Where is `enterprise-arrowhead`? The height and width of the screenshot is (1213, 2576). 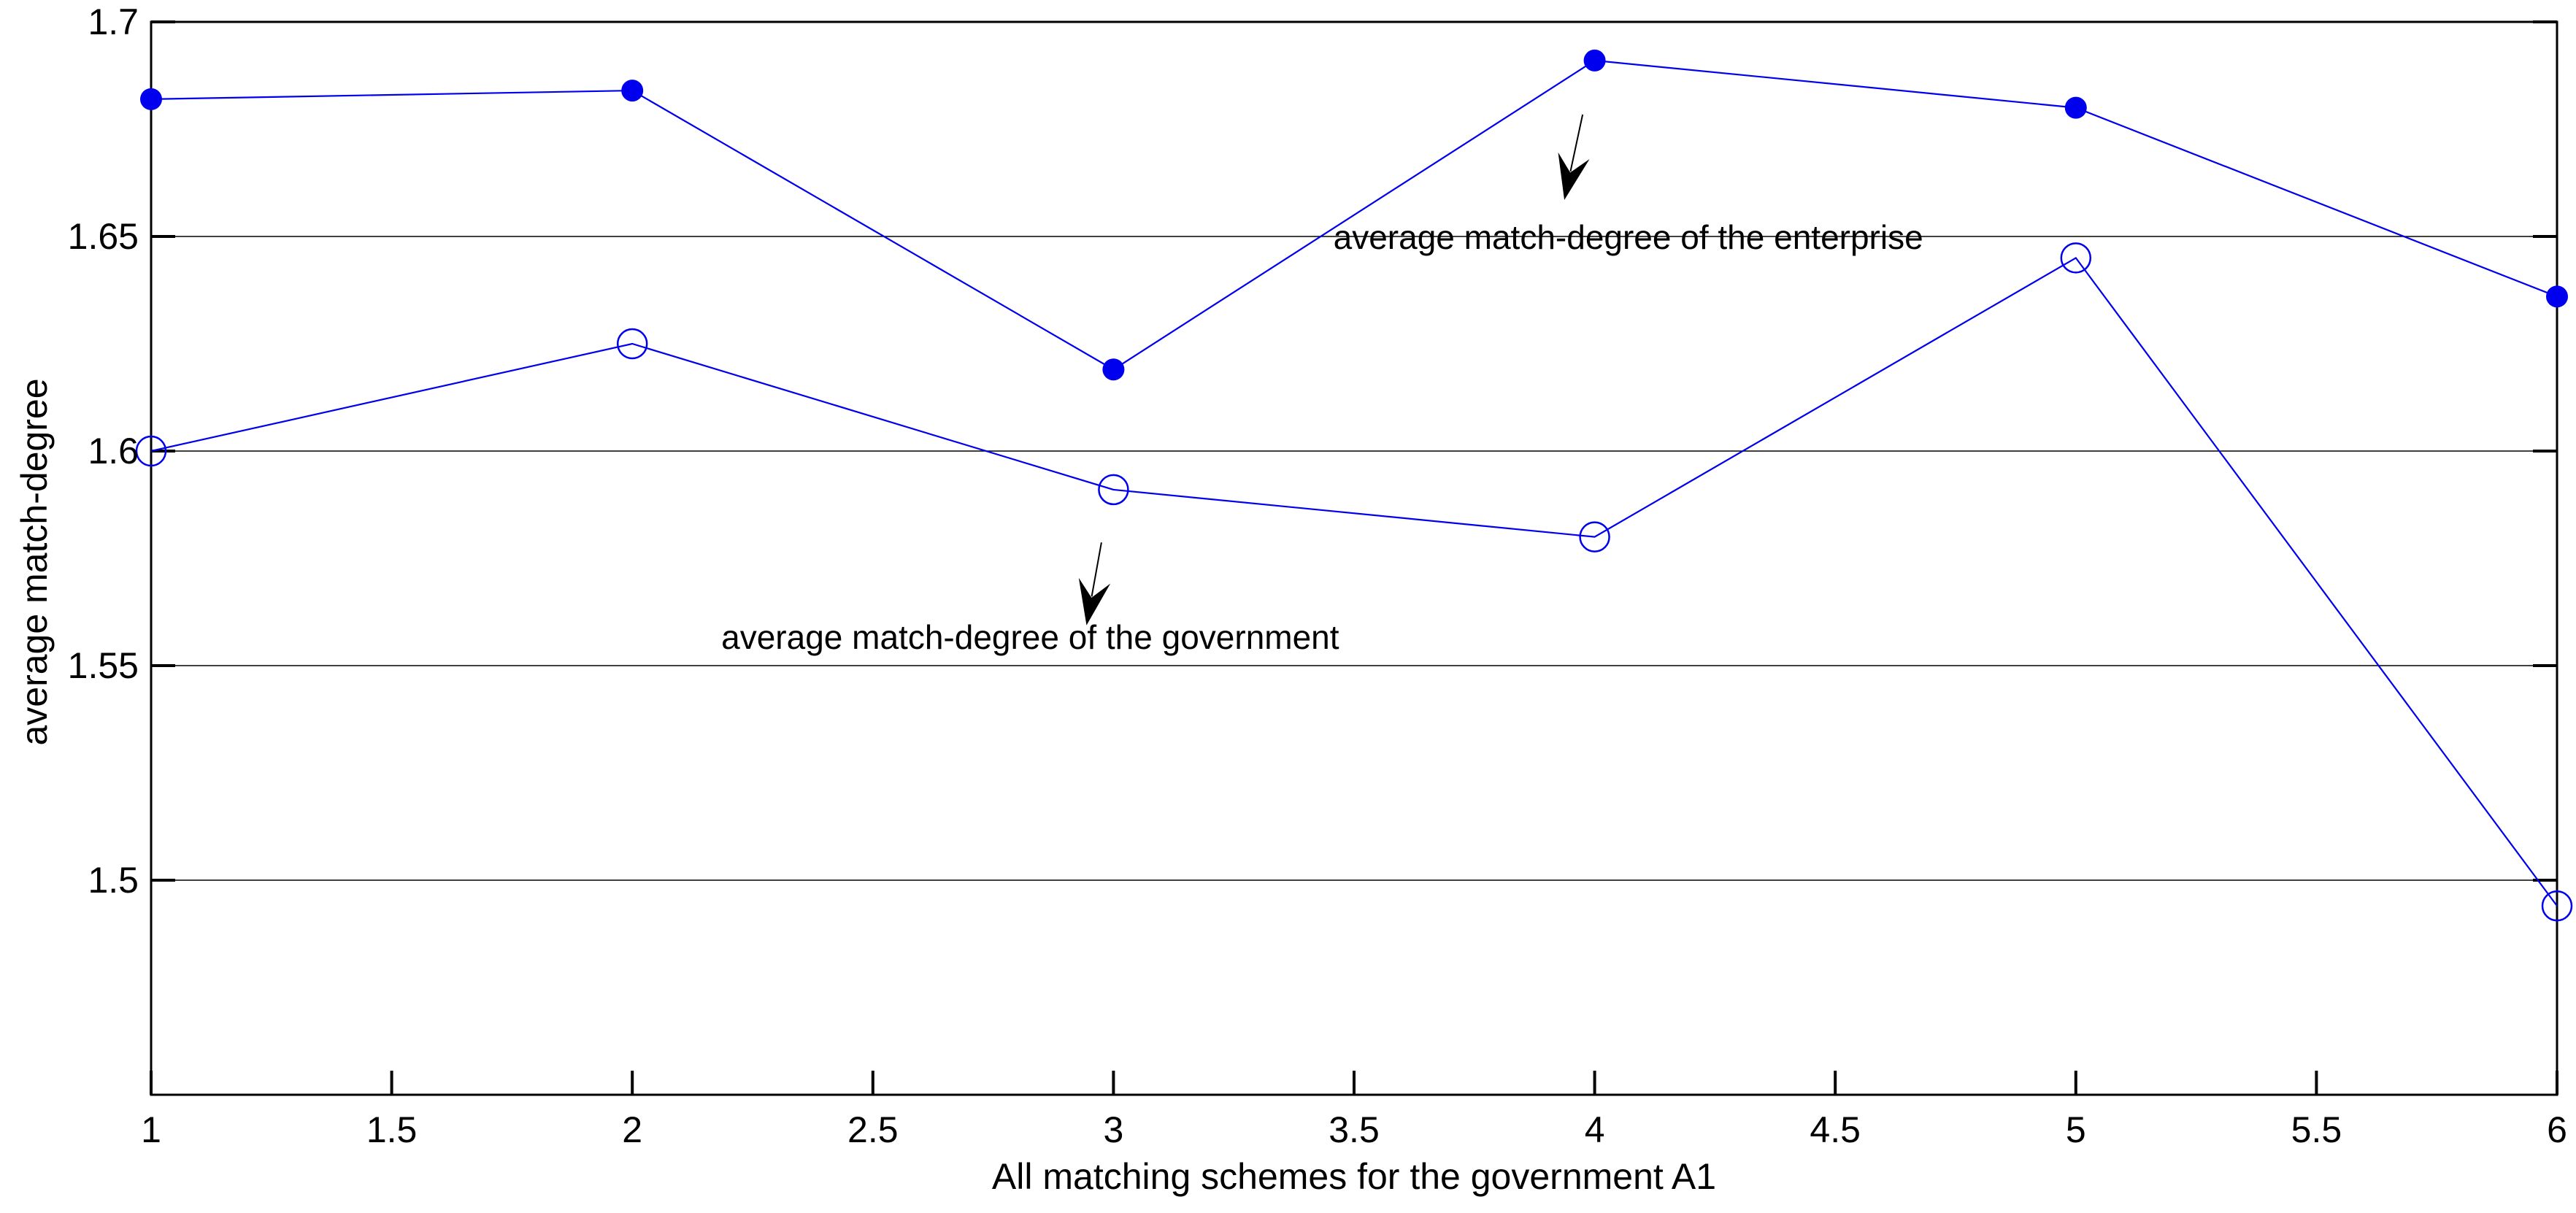
enterprise-arrowhead is located at coordinates (1574, 176).